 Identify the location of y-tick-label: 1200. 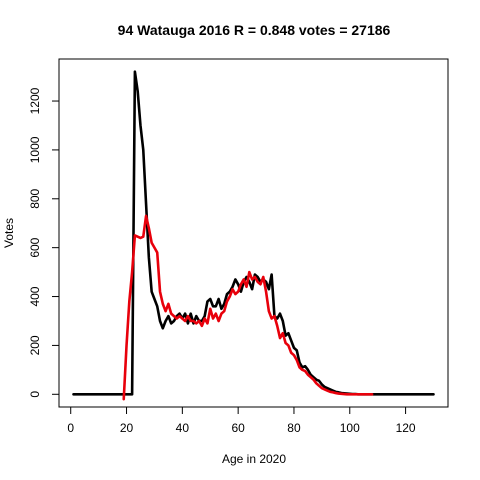
(35, 100).